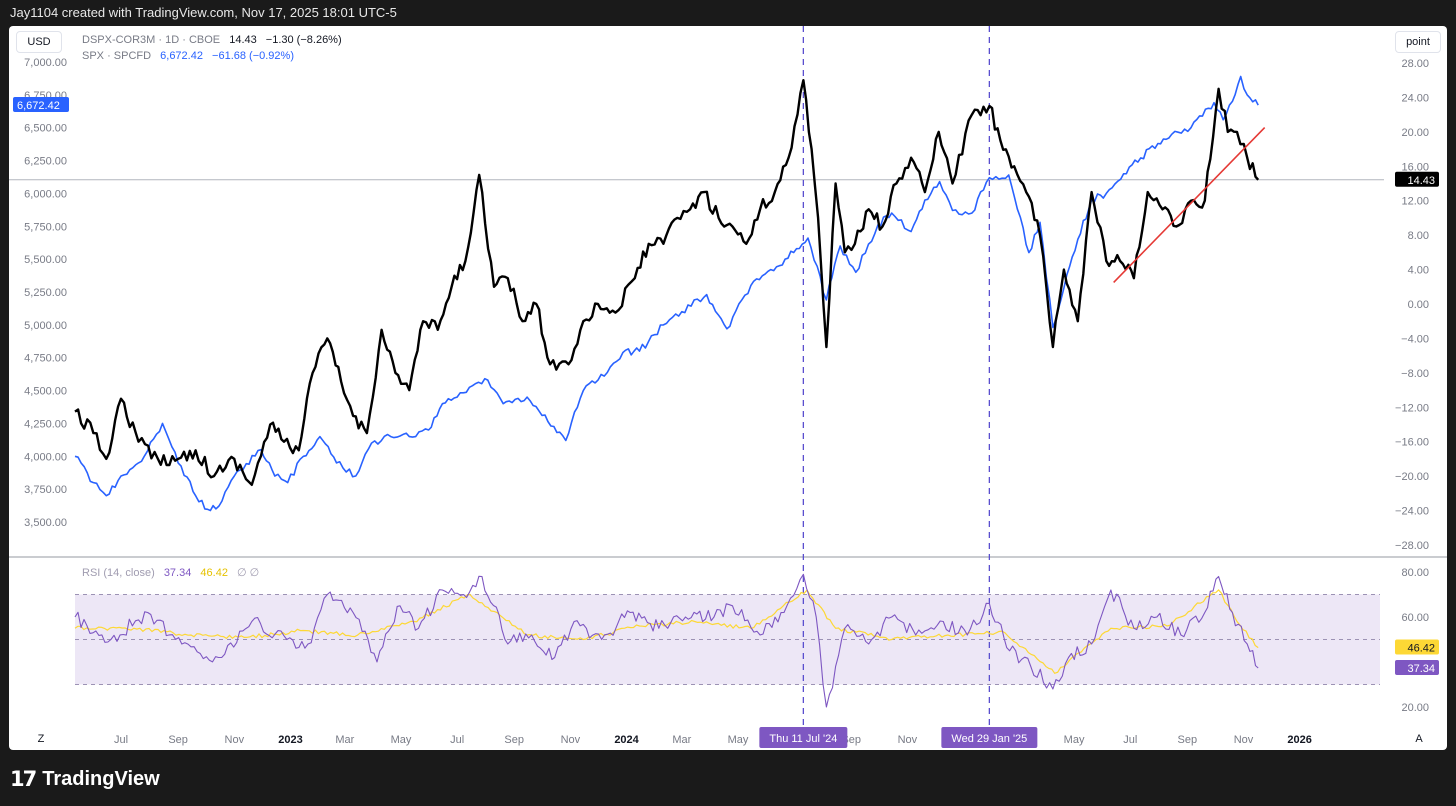 The width and height of the screenshot is (1456, 806). I want to click on scale-mode-button: point, so click(1418, 42).